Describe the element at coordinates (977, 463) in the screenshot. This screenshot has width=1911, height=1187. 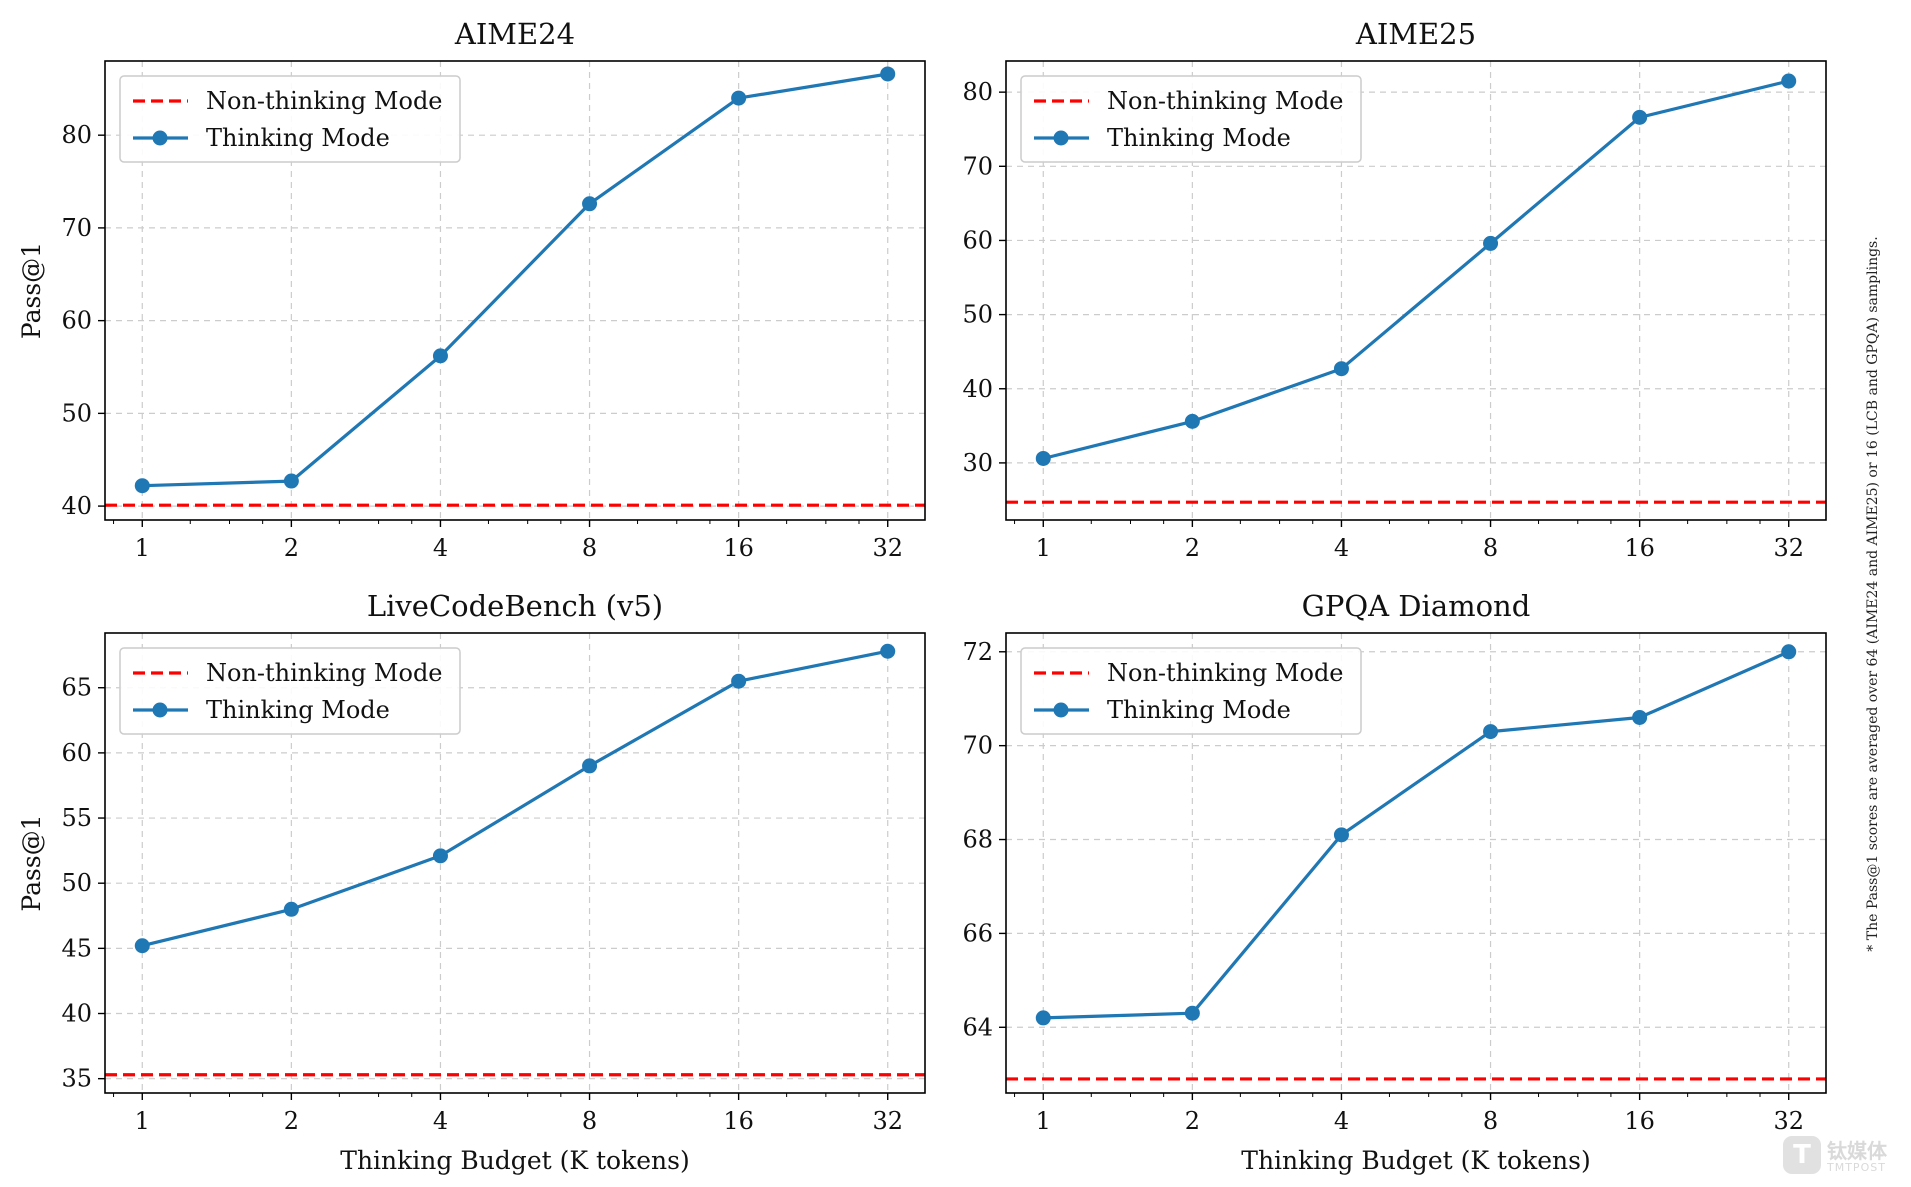
I see `y-tick-label: 30` at that location.